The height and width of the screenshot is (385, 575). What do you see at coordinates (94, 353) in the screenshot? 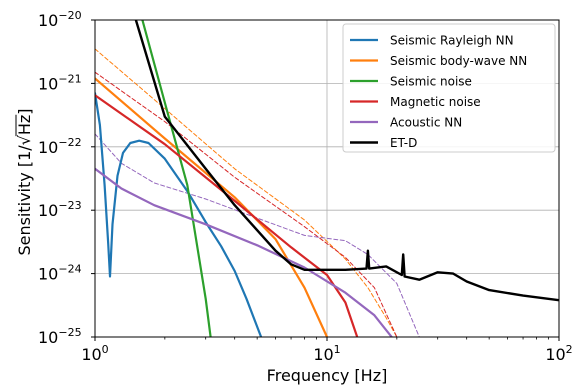
I see `x-tick-label: 10⁰` at bounding box center [94, 353].